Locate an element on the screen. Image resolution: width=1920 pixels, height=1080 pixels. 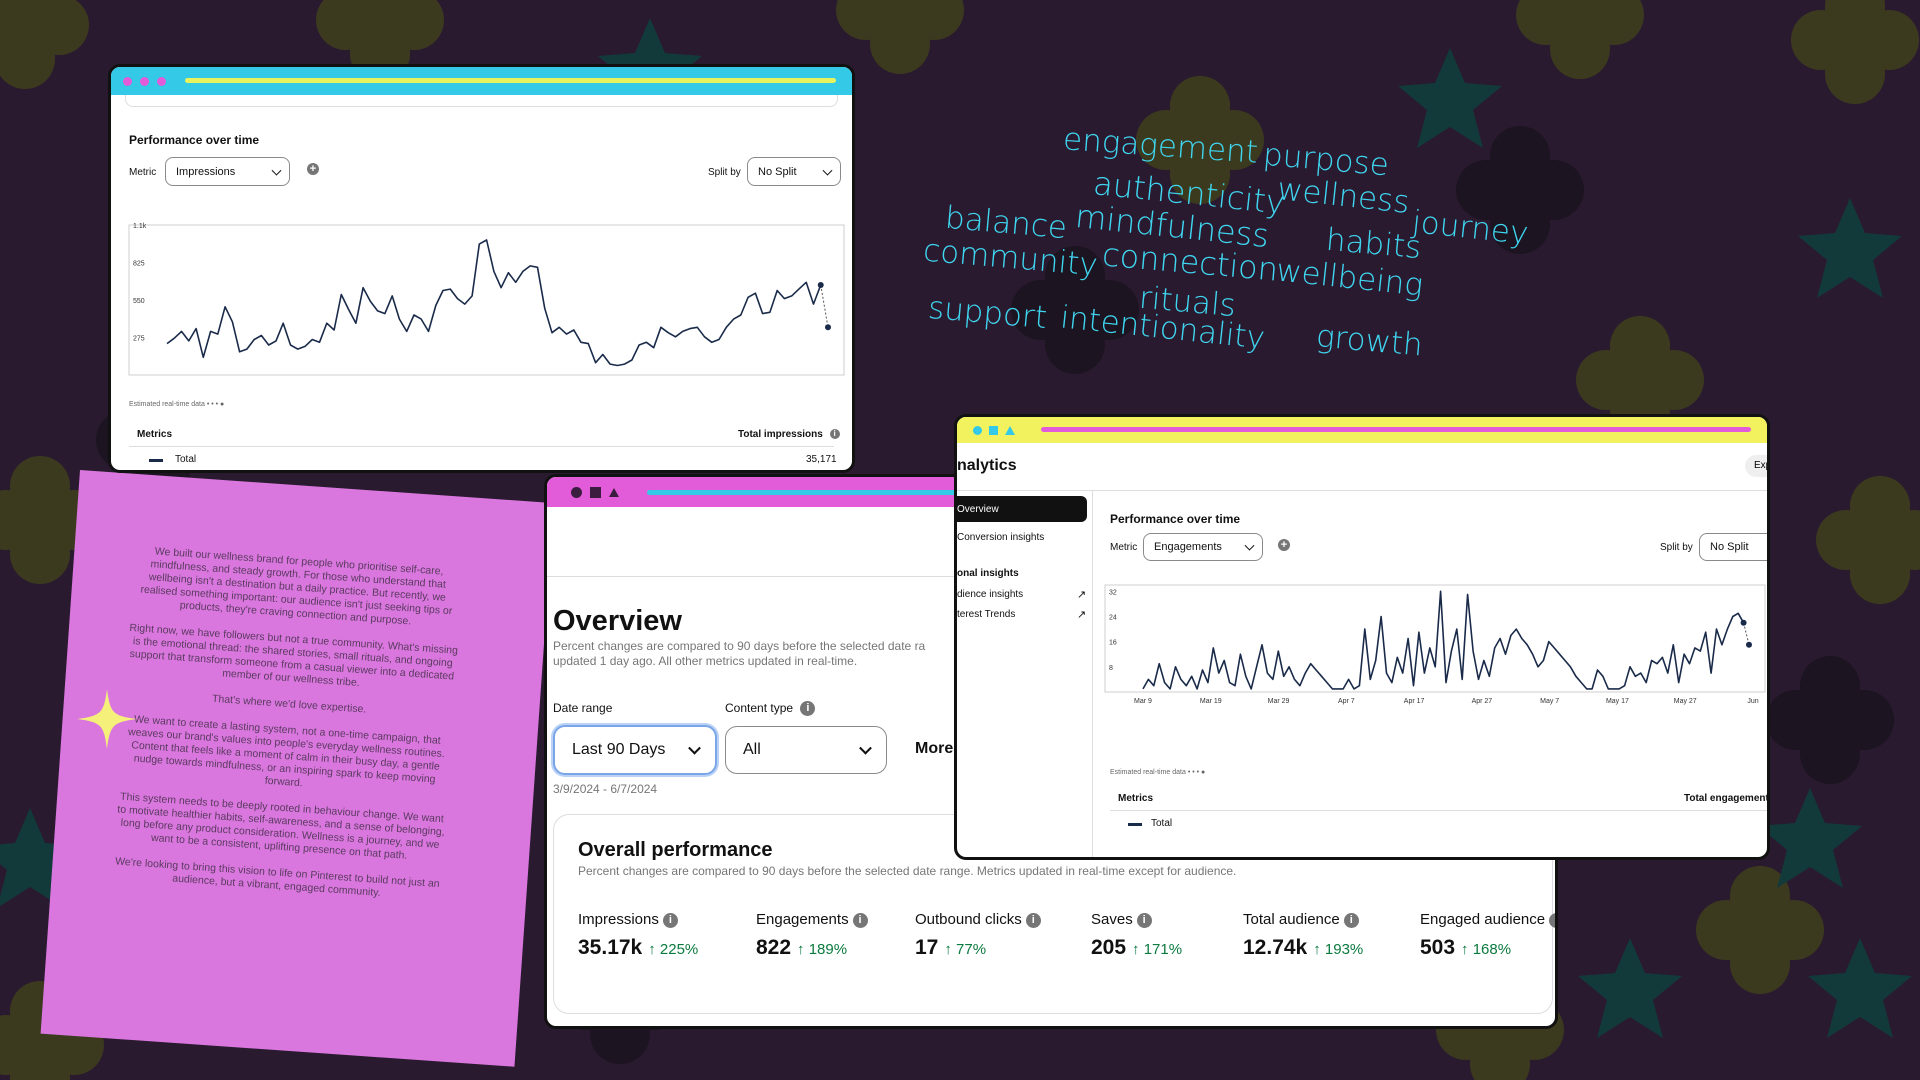
metric-saves: Saves i 205 ↑ 171% is located at coordinates (1136, 935).